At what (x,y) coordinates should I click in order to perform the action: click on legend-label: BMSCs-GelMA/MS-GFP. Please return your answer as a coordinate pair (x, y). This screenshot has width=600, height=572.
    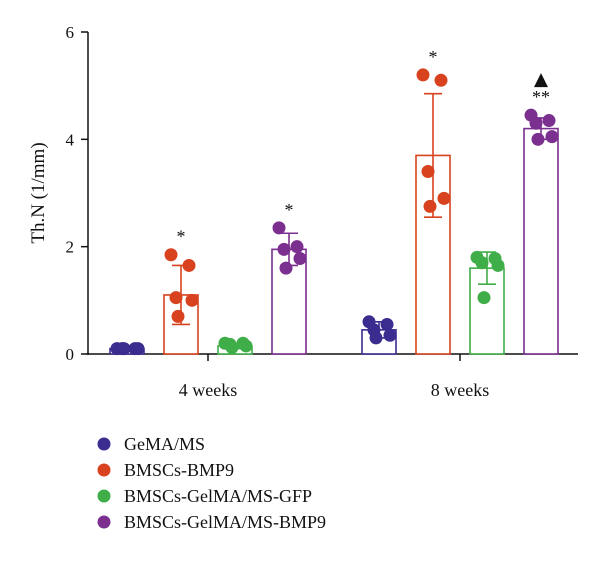
    Looking at the image, I should click on (218, 496).